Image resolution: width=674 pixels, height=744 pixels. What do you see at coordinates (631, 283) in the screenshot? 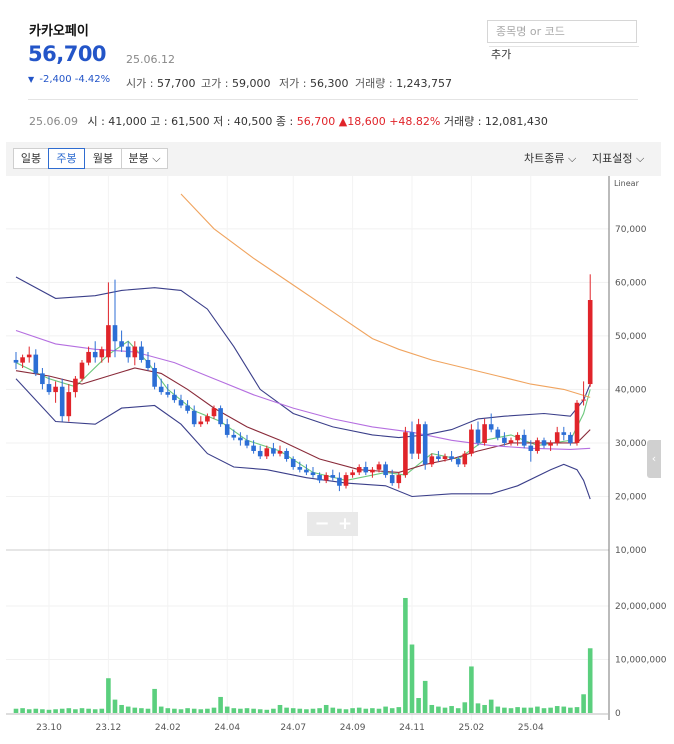
I see `price-tick-label: 60,000` at bounding box center [631, 283].